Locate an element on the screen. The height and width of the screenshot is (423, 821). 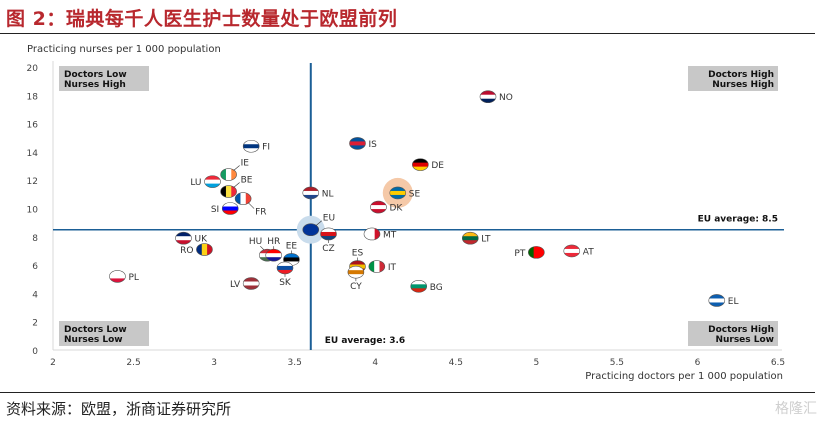
data-point-be: BE is located at coordinates (236, 187).